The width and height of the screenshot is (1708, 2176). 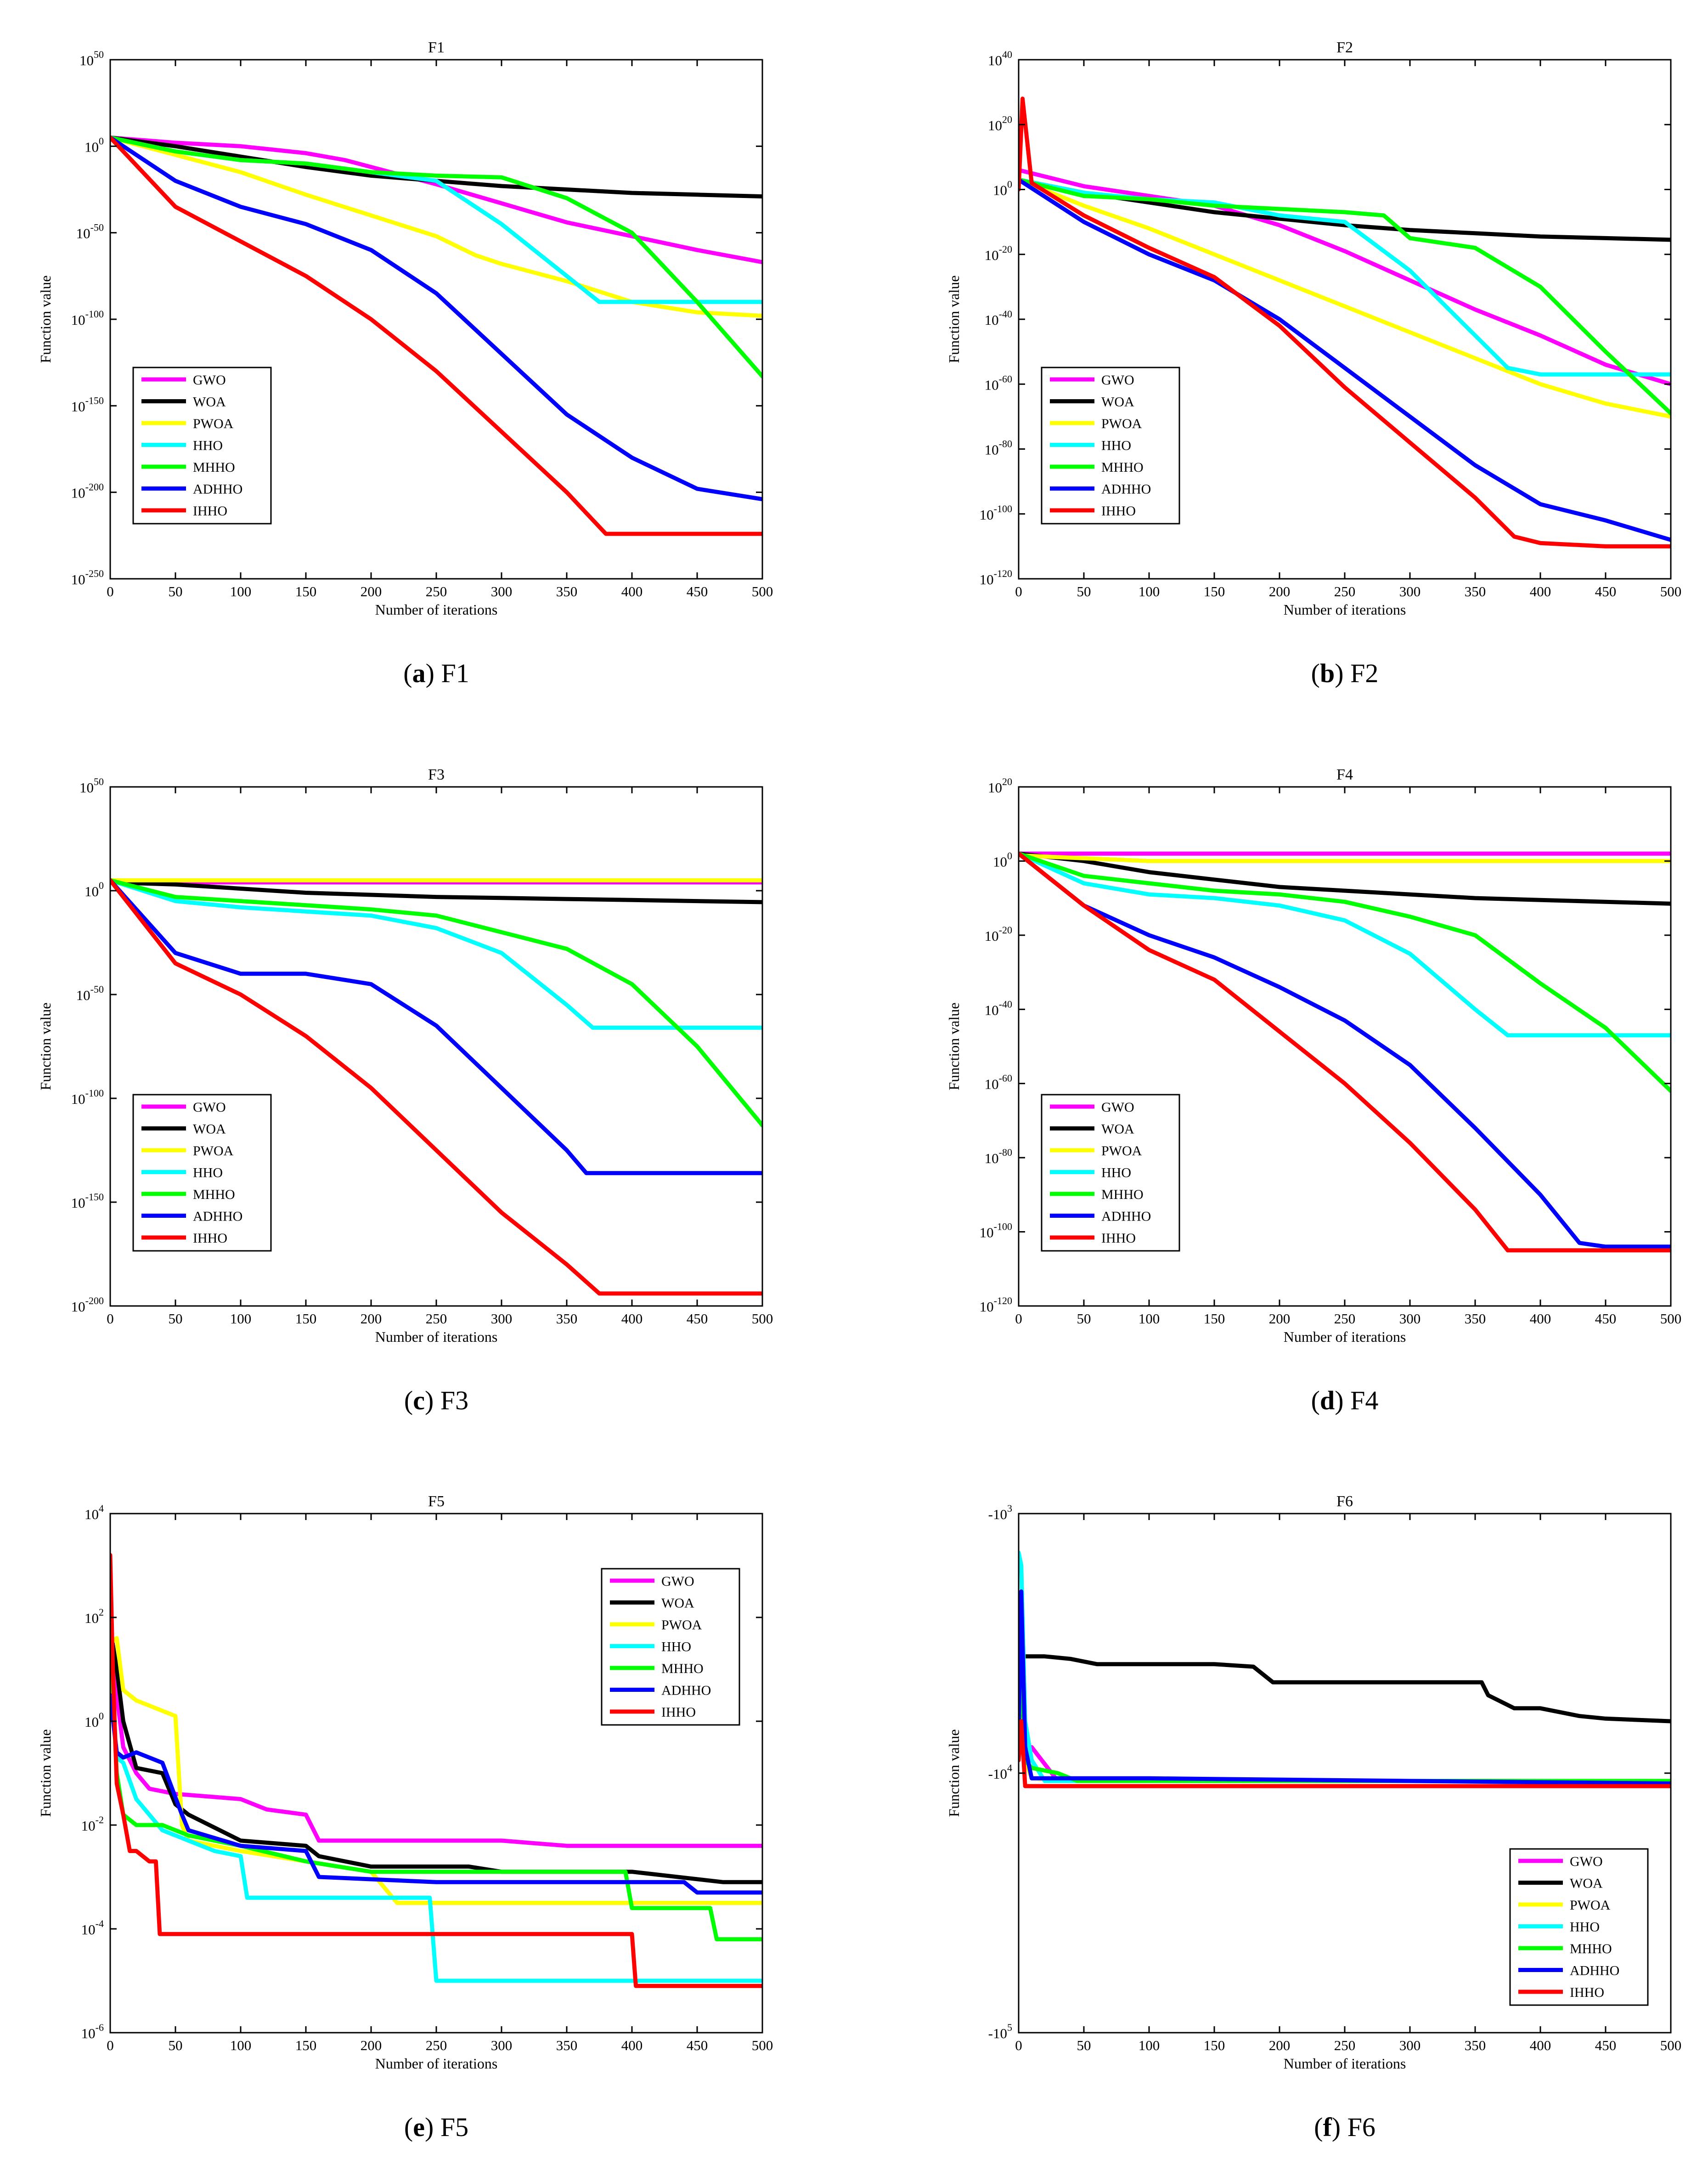 What do you see at coordinates (97, 989) in the screenshot?
I see `y-tick-exponent: -50` at bounding box center [97, 989].